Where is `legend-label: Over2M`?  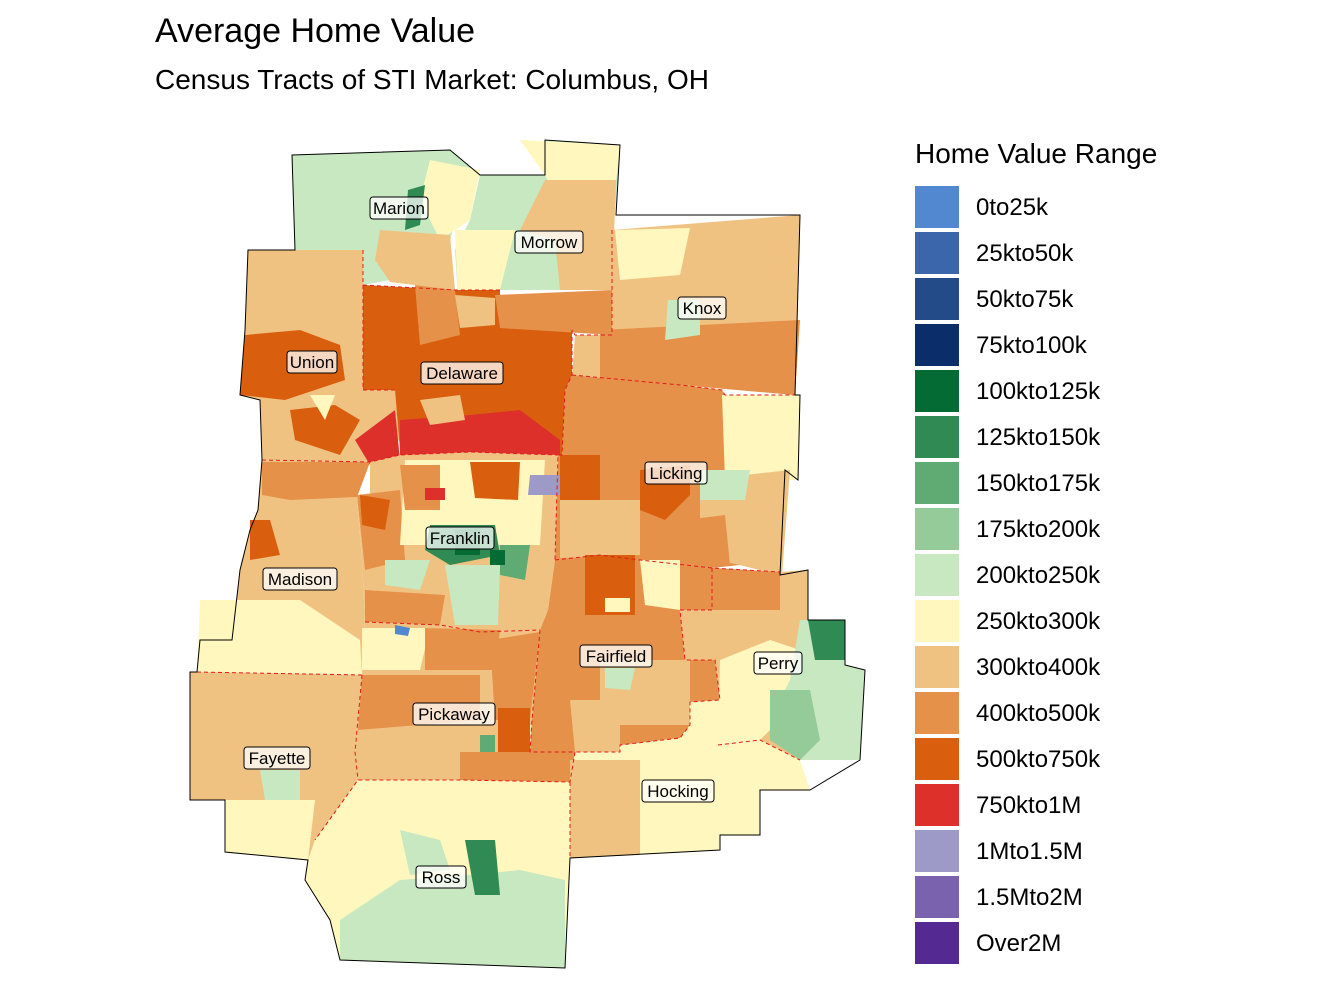
legend-label: Over2M is located at coordinates (1019, 943).